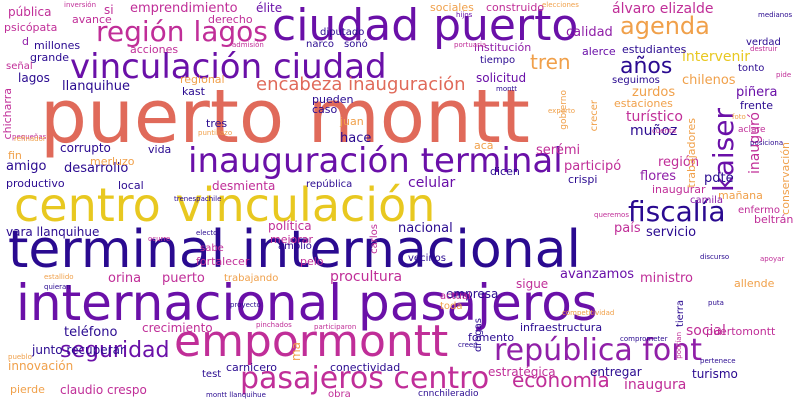 The image size is (800, 400). What do you see at coordinates (677, 211) in the screenshot?
I see `word-fiscalia: fiscalía` at bounding box center [677, 211].